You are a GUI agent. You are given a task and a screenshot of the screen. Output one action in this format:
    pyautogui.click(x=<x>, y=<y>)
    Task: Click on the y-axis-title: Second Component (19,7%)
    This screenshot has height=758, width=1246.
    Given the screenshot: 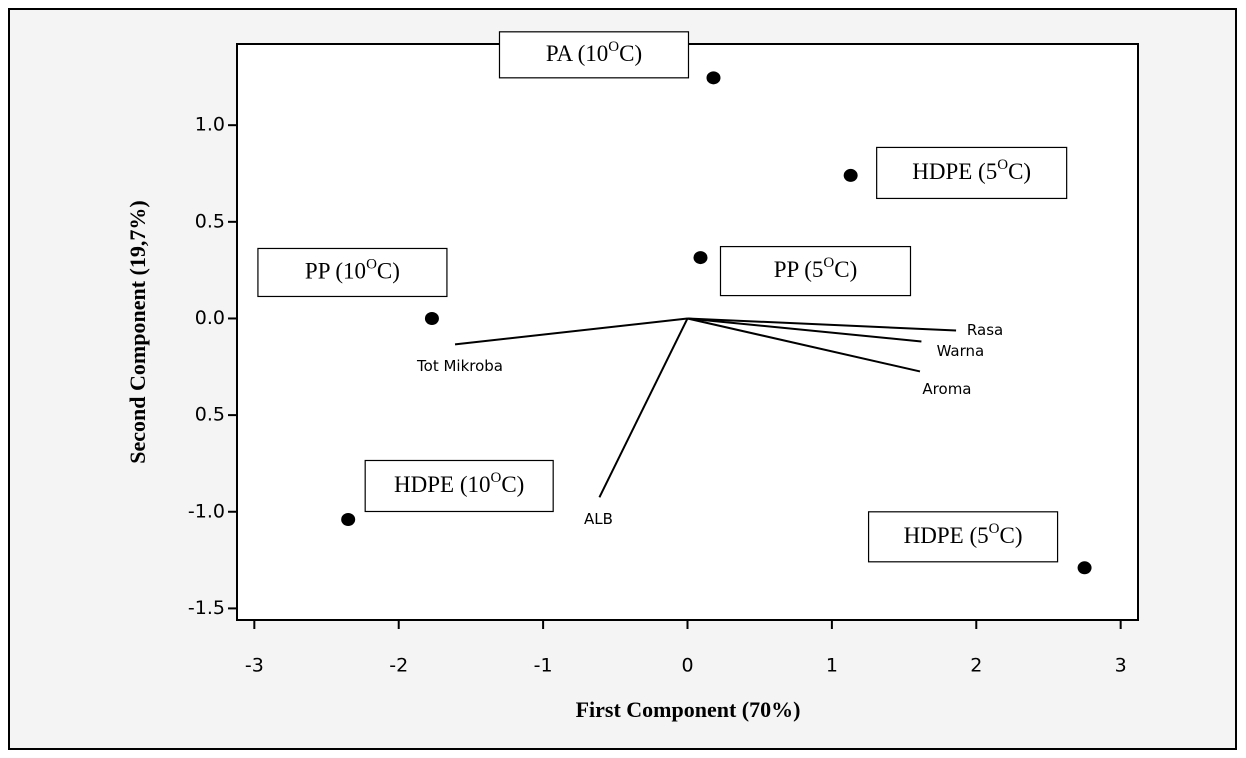 What is the action you would take?
    pyautogui.click(x=137, y=331)
    